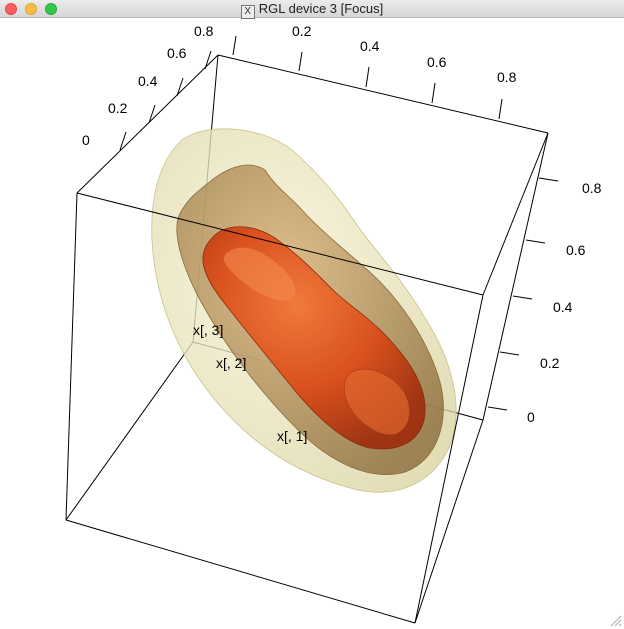 The image size is (624, 629). What do you see at coordinates (11, 9) in the screenshot?
I see `close-button` at bounding box center [11, 9].